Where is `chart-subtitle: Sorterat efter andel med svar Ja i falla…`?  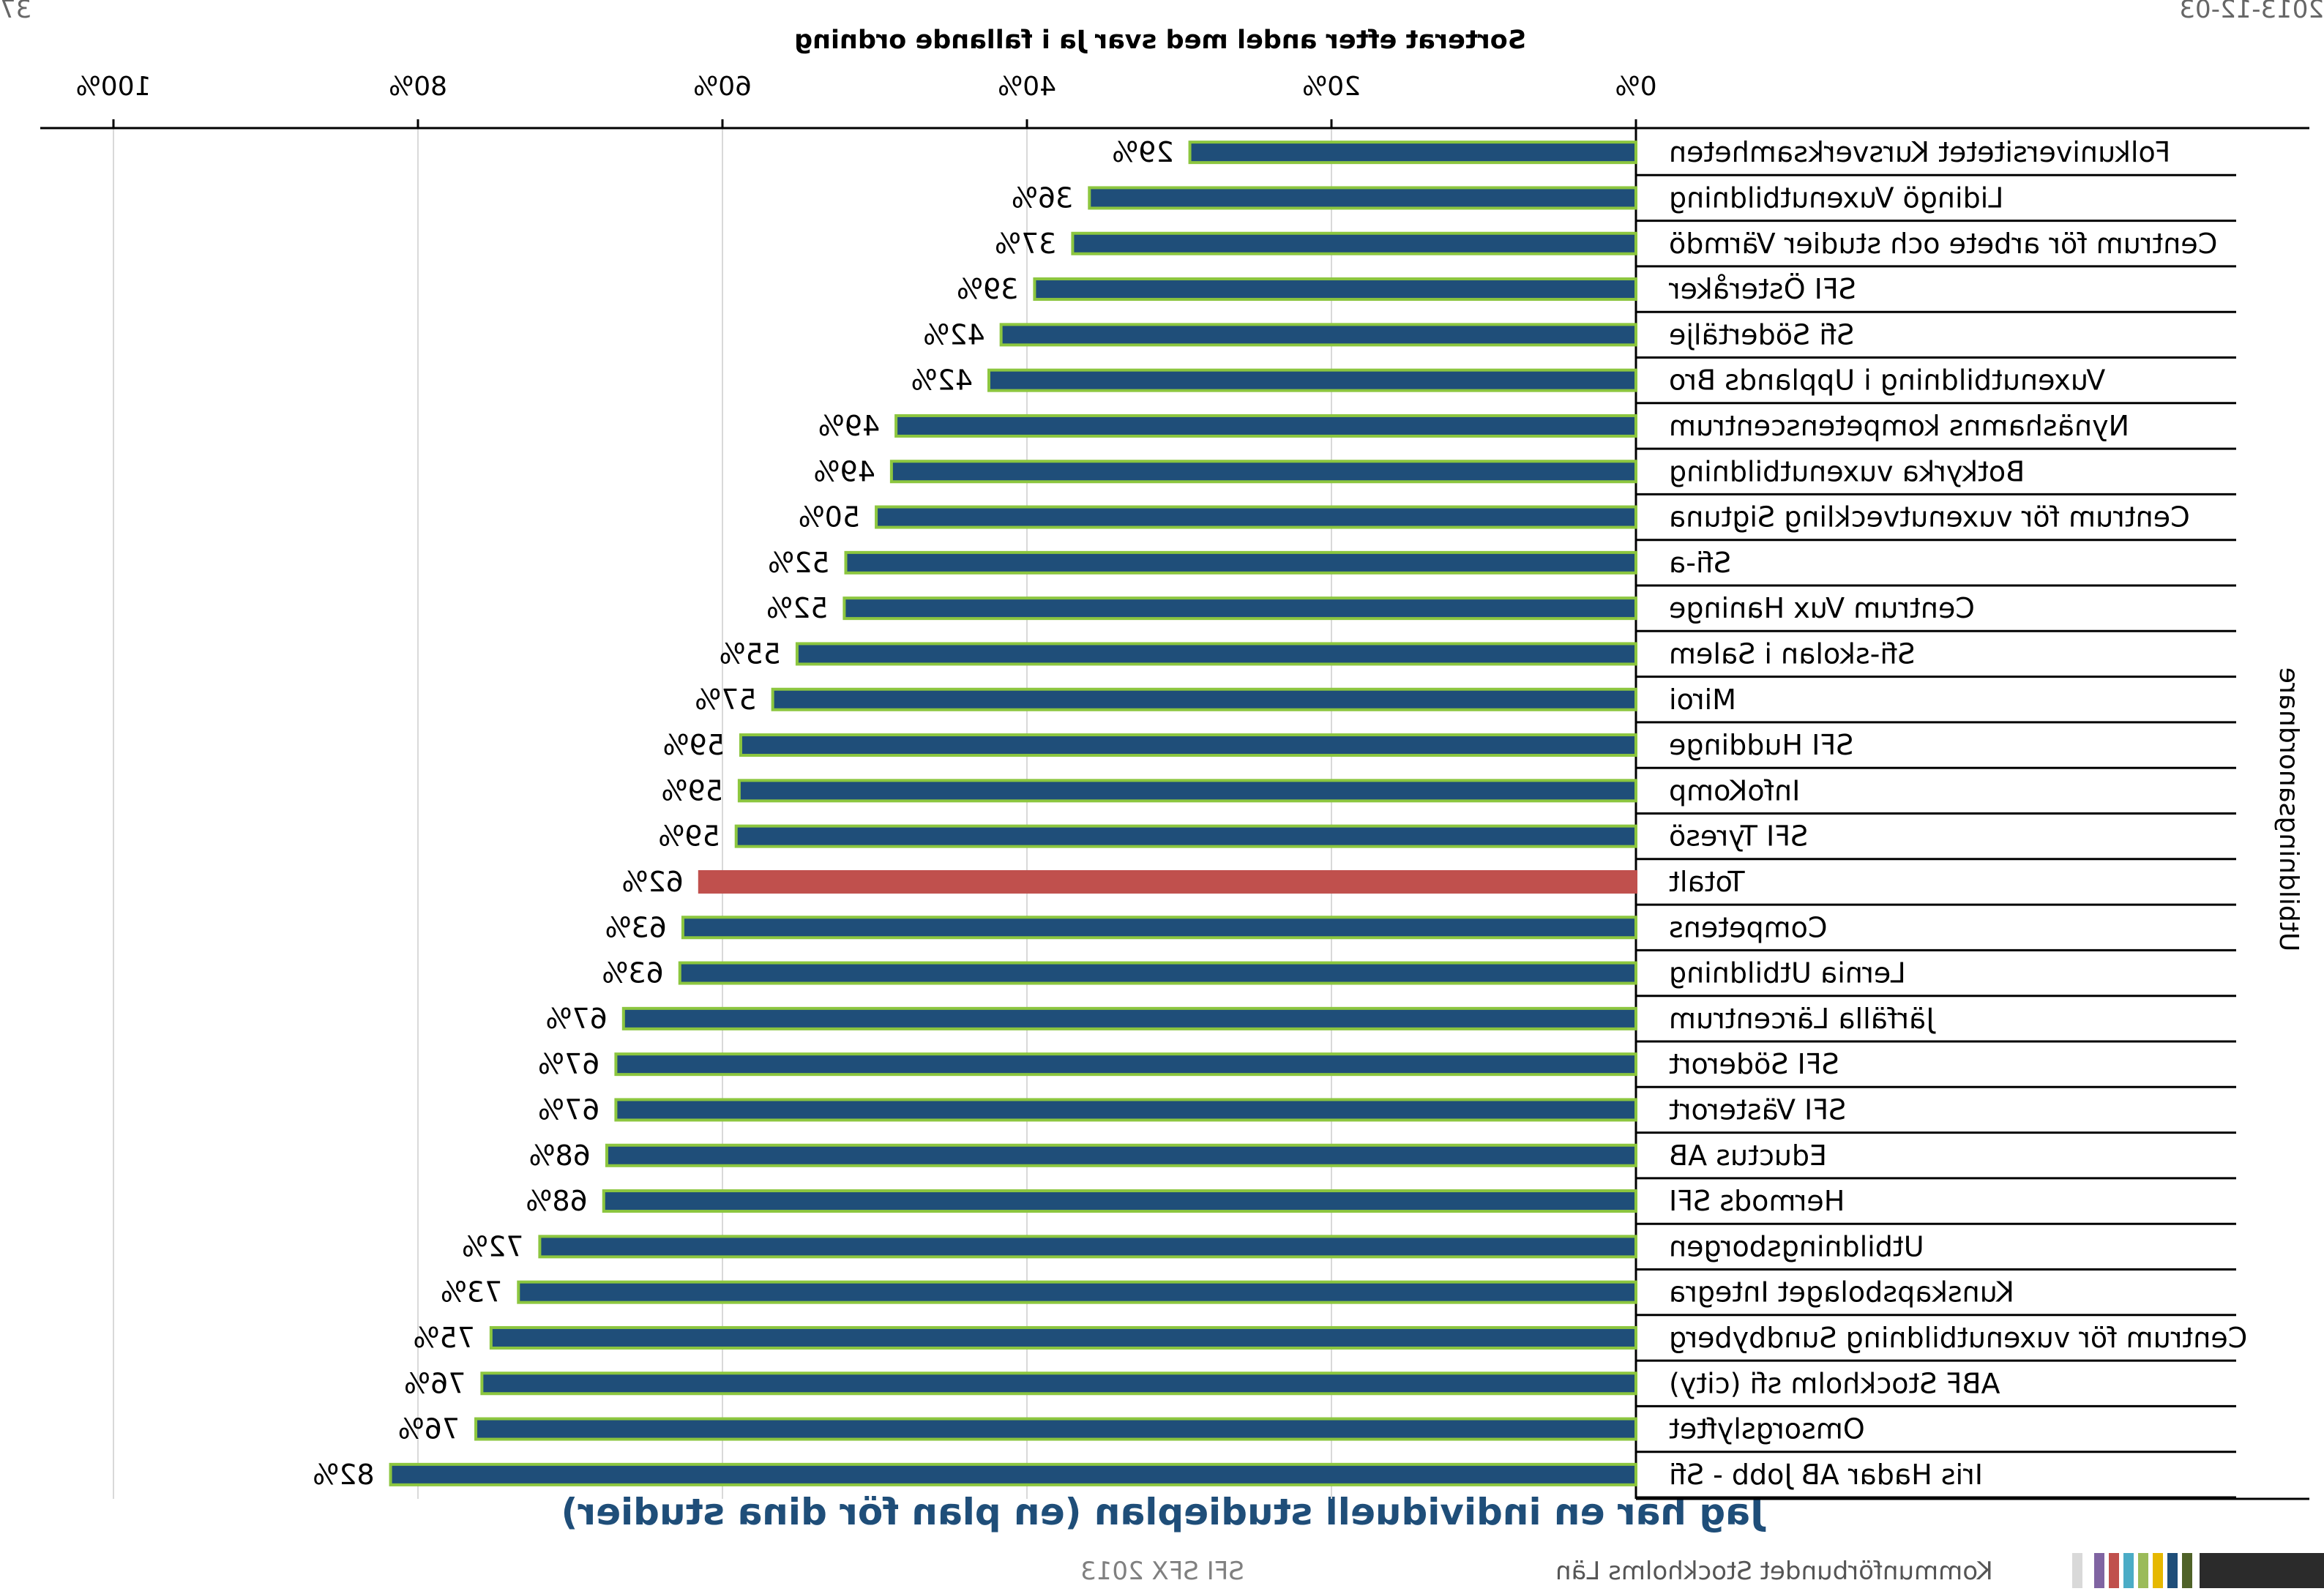
chart-subtitle: Sorterat efter andel med svar Ja i falla… is located at coordinates (1160, 41).